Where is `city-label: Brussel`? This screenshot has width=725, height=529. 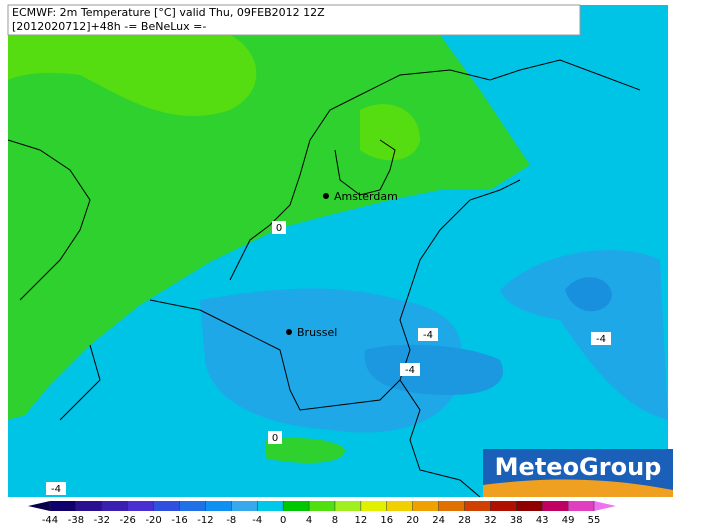 city-label: Brussel is located at coordinates (317, 332).